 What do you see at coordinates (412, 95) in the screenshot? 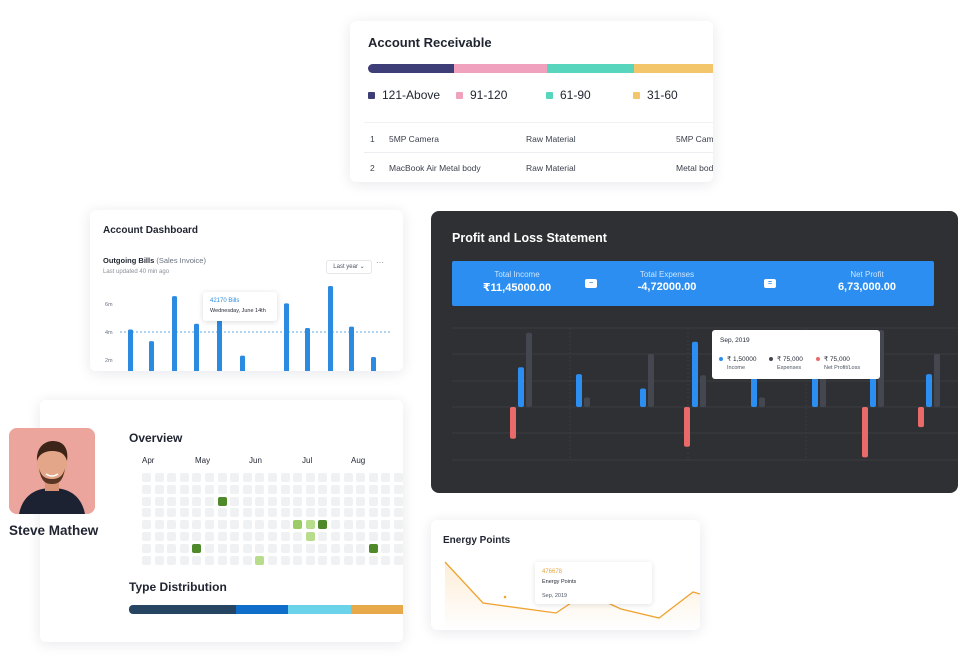
I see `legend-item: 121-Above` at bounding box center [412, 95].